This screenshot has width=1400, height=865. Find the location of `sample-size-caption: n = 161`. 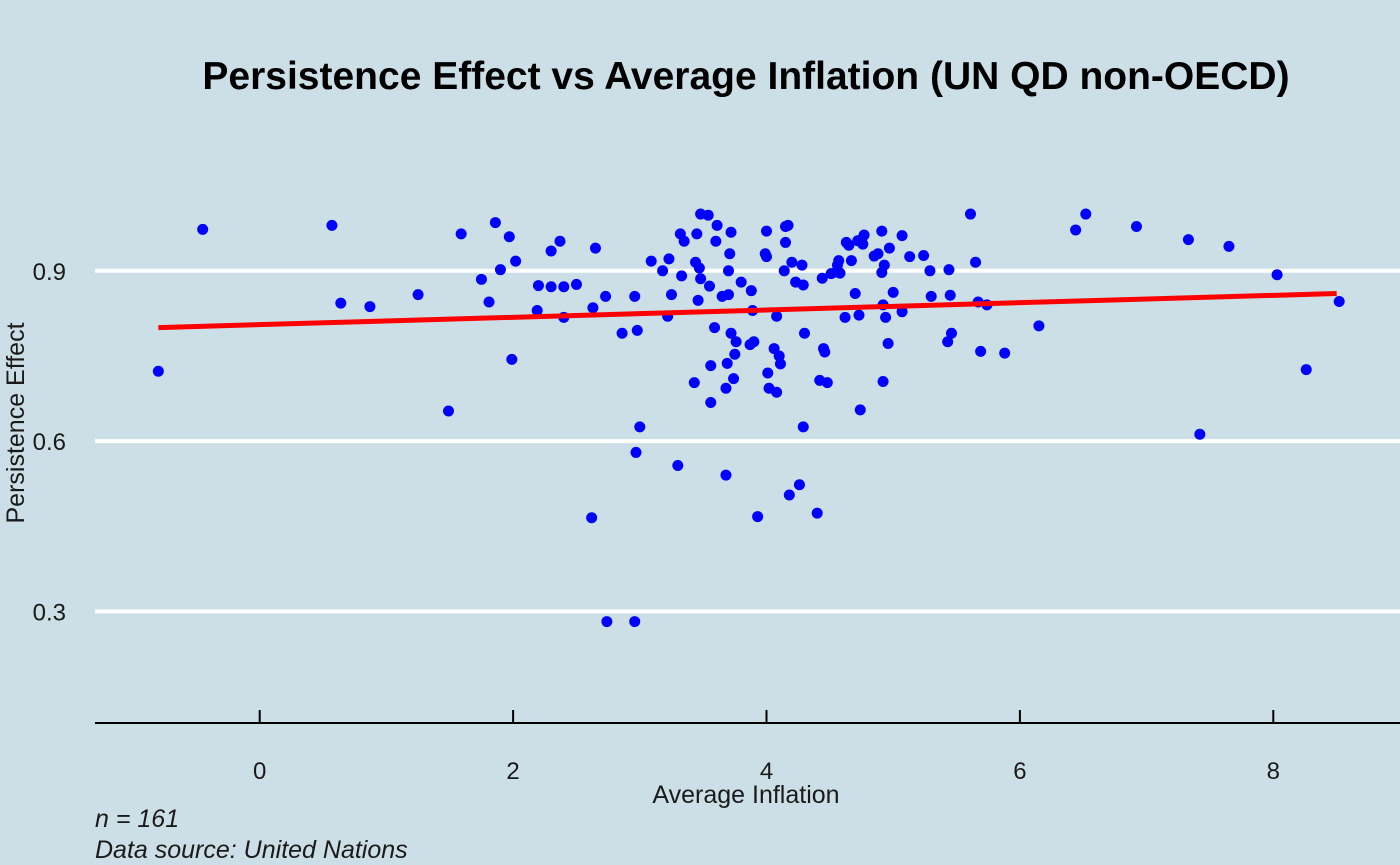

sample-size-caption: n = 161 is located at coordinates (137, 819).